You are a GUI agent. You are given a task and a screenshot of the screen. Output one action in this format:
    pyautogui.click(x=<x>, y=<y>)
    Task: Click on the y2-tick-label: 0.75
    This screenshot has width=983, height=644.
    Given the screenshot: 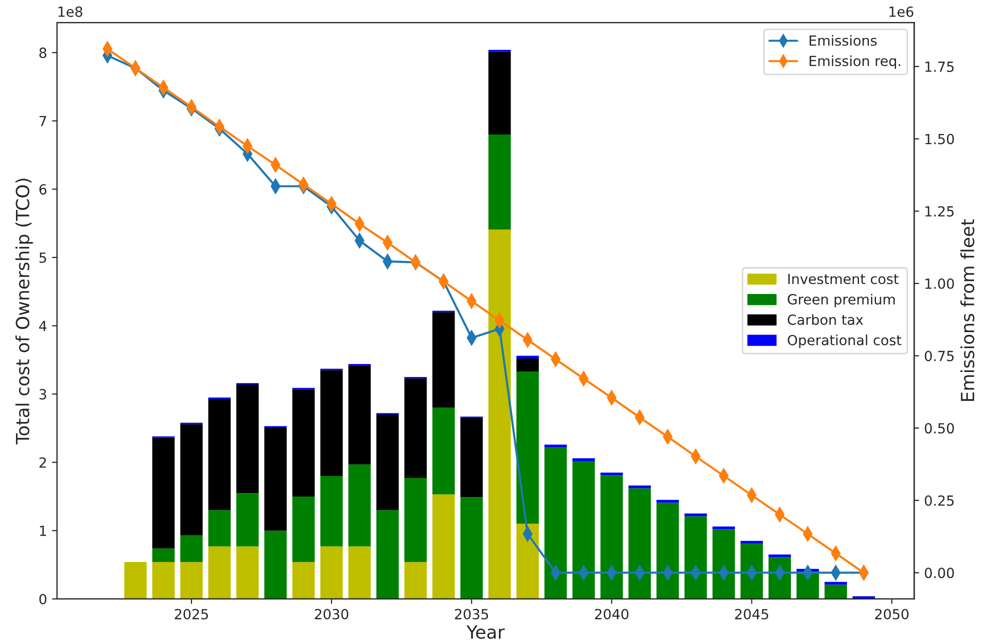 What is the action you would take?
    pyautogui.click(x=939, y=356)
    